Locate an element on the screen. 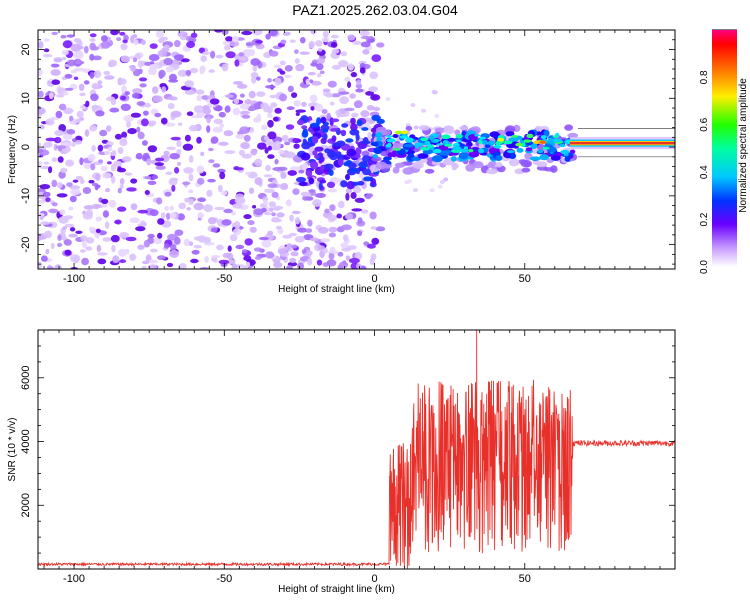  bot-x-tick-label: -100 is located at coordinates (74, 579).